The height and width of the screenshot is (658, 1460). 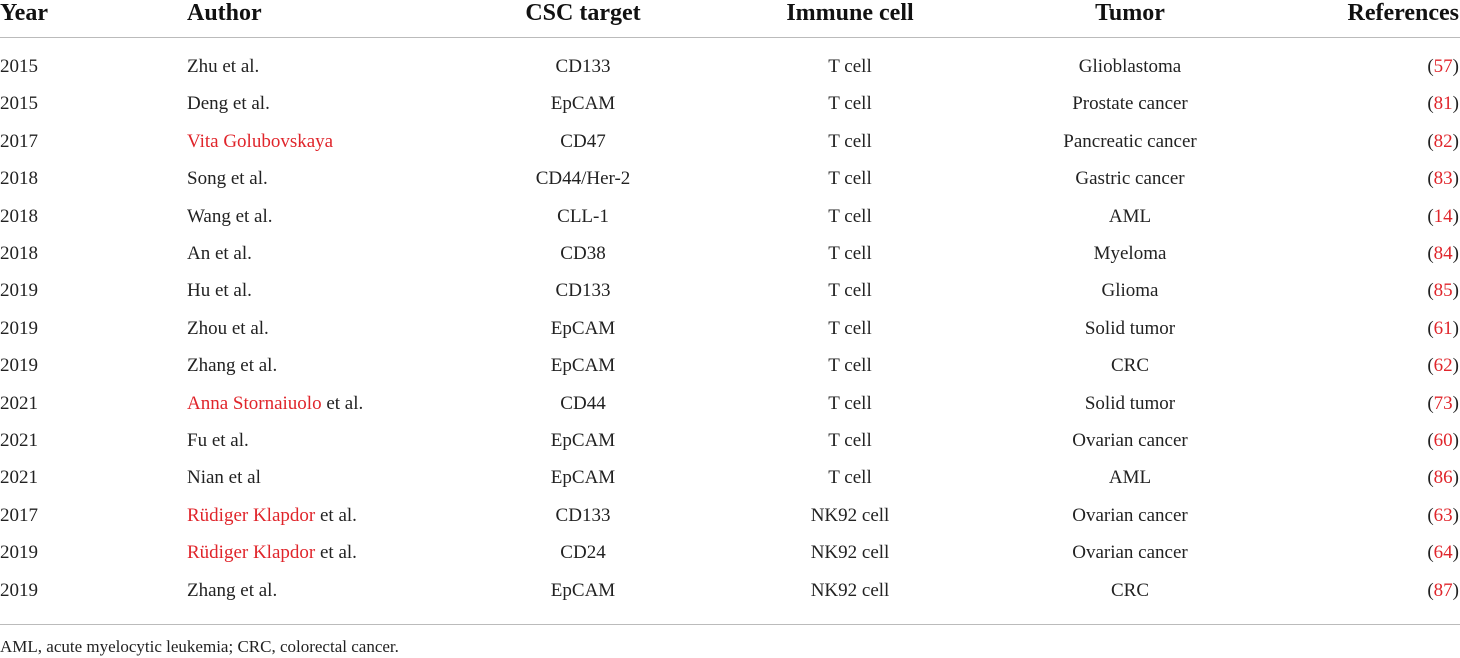 What do you see at coordinates (24, 13) in the screenshot?
I see `column-header: Year` at bounding box center [24, 13].